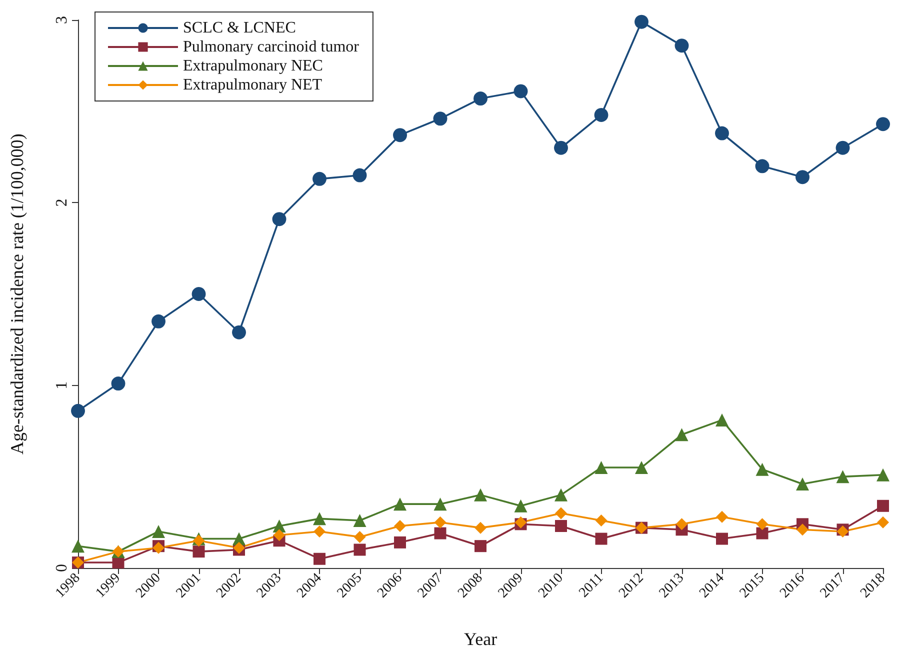 The width and height of the screenshot is (907, 653). Describe the element at coordinates (271, 47) in the screenshot. I see `legend-label: Pulmonary carcinoid tumor` at that location.